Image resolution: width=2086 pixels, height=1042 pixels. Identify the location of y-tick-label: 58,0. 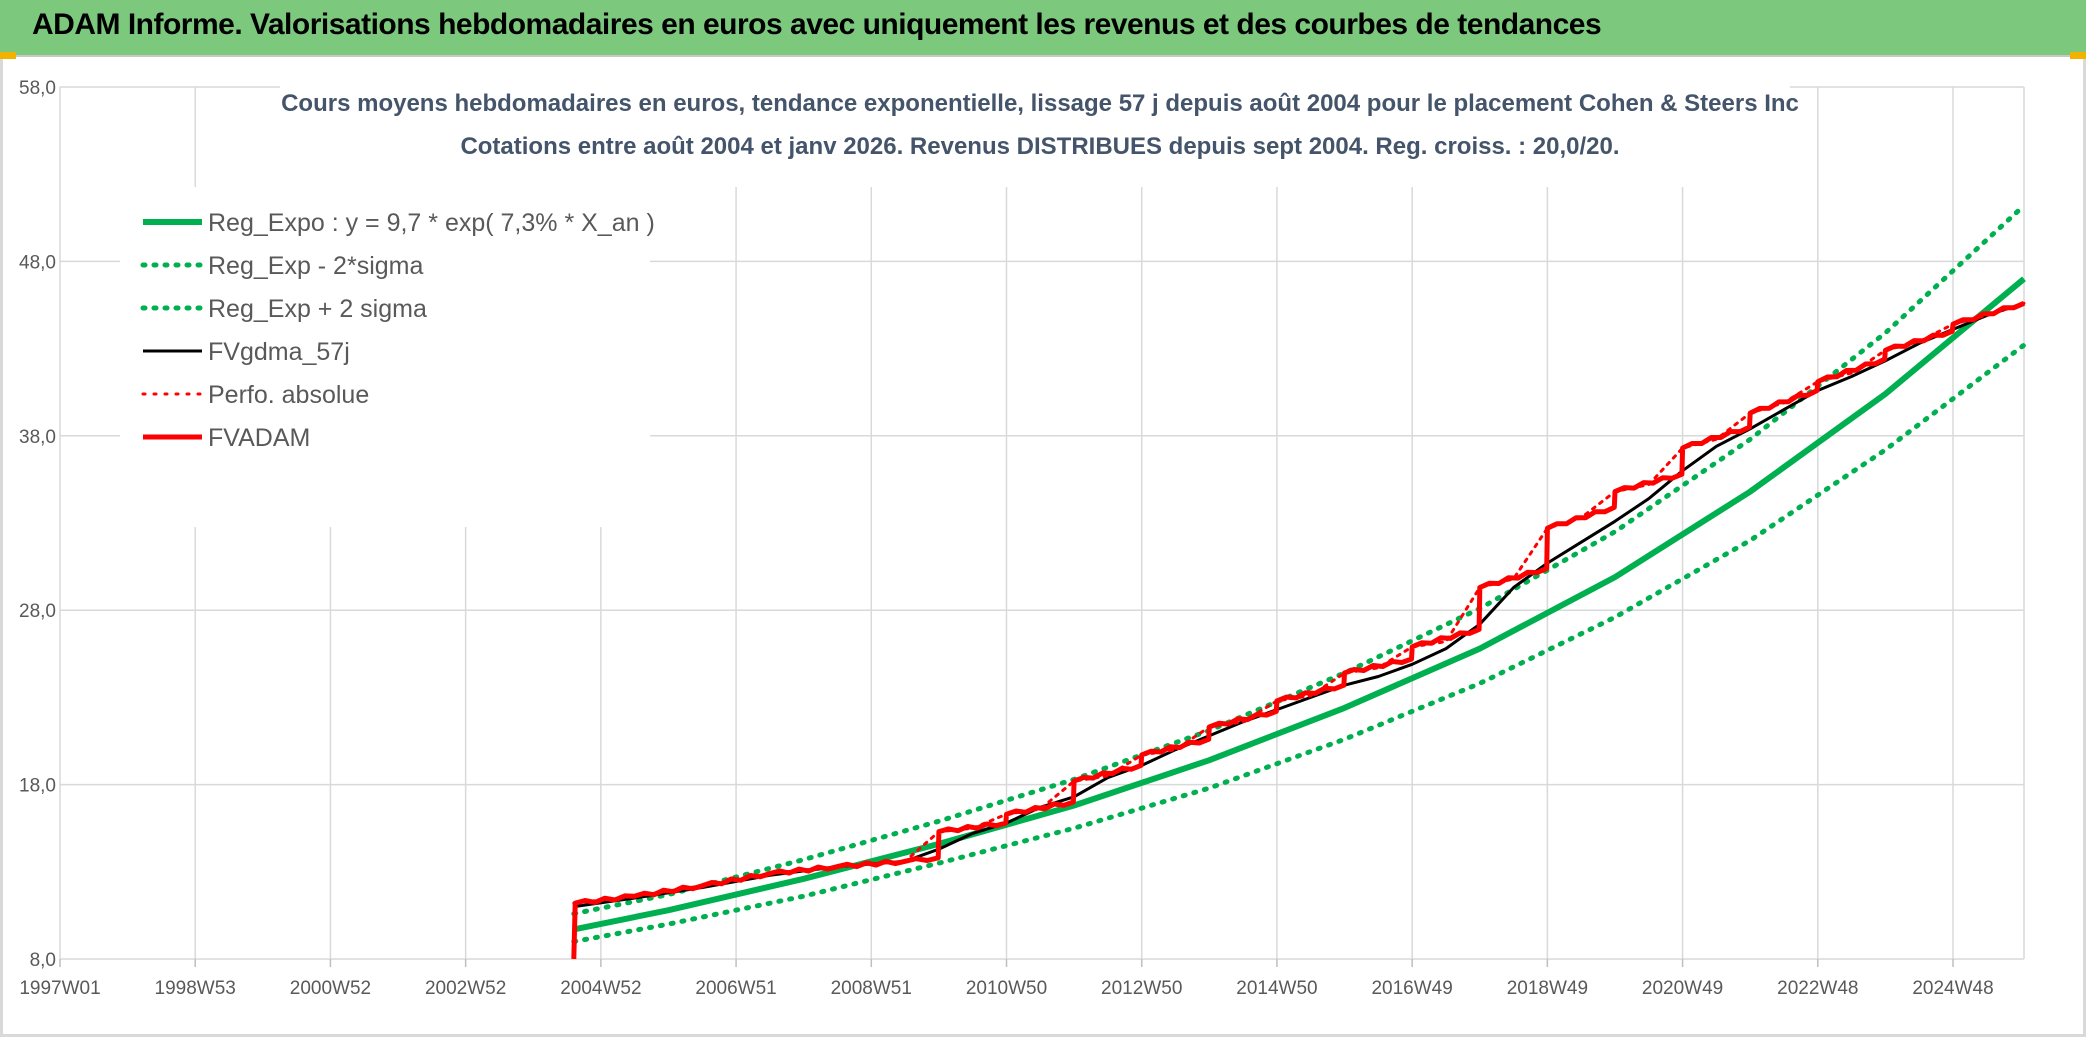
(37, 88).